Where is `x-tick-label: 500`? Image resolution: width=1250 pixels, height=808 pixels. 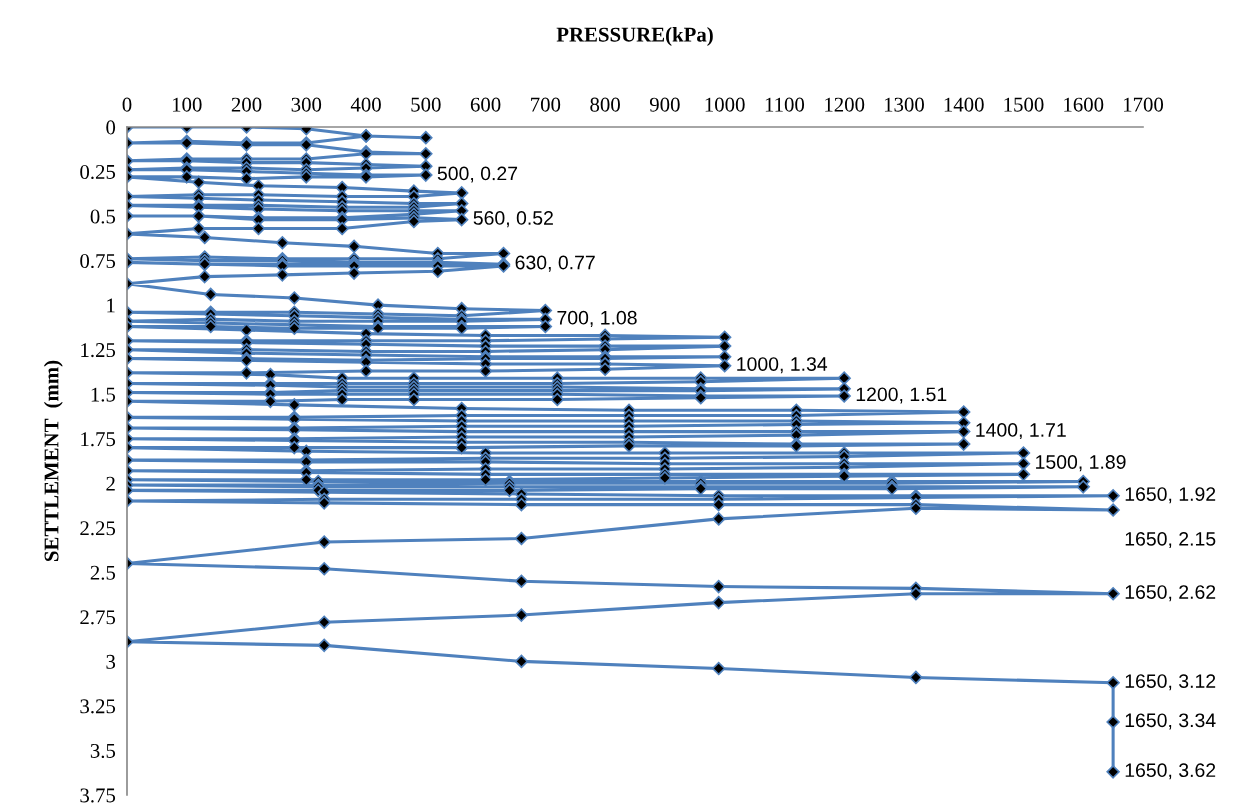
x-tick-label: 500 is located at coordinates (426, 104).